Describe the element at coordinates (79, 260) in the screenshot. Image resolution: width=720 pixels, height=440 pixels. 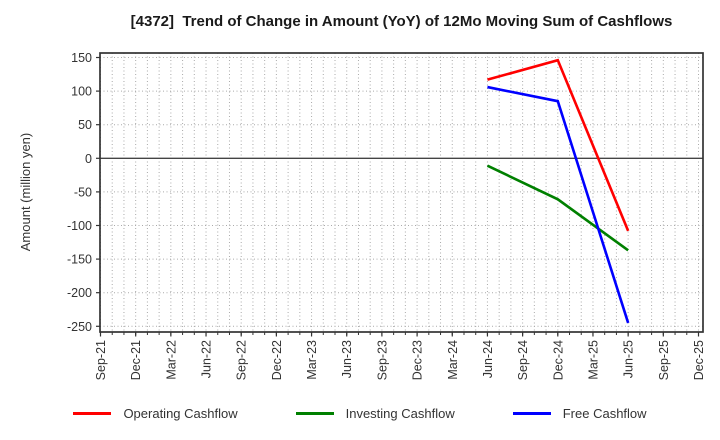
I see `svg-text: -150` at that location.